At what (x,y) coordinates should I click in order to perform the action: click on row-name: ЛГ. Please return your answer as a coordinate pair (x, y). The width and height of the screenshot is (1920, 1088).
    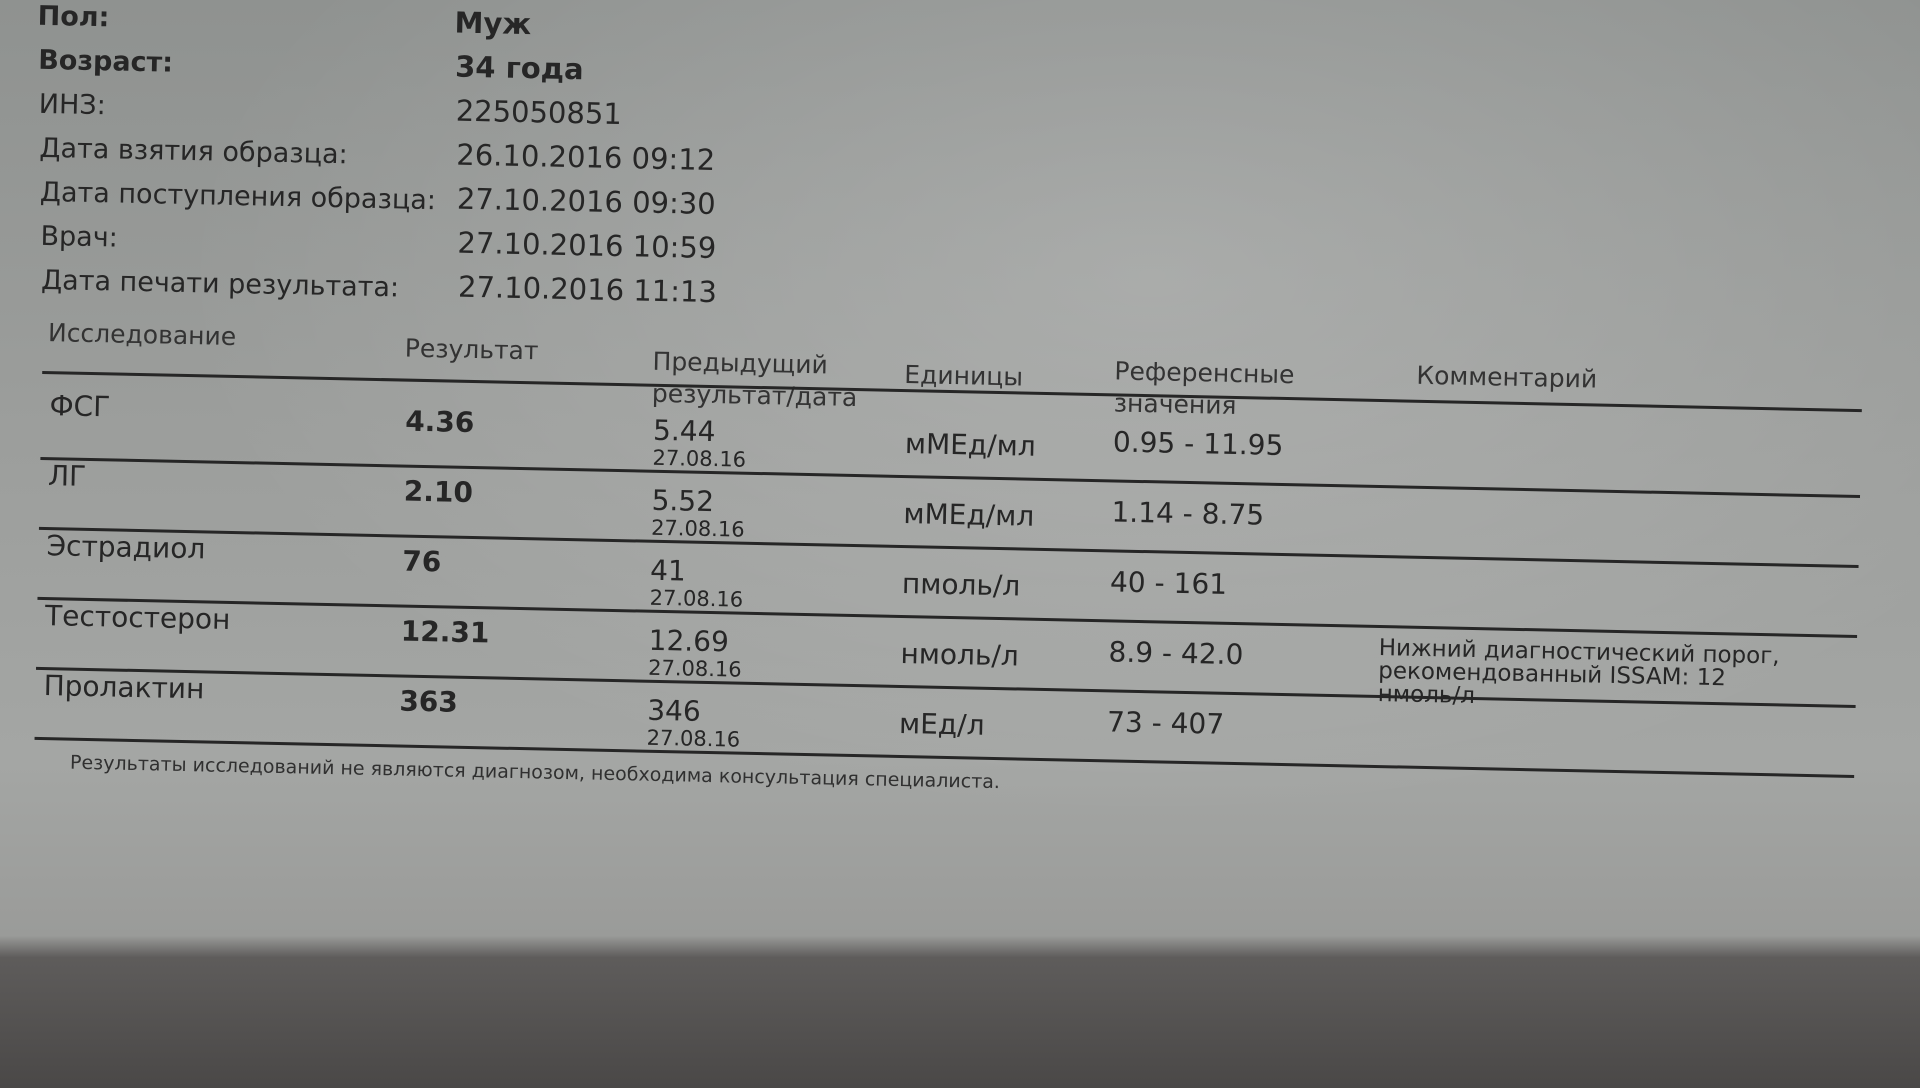
    Looking at the image, I should click on (67, 476).